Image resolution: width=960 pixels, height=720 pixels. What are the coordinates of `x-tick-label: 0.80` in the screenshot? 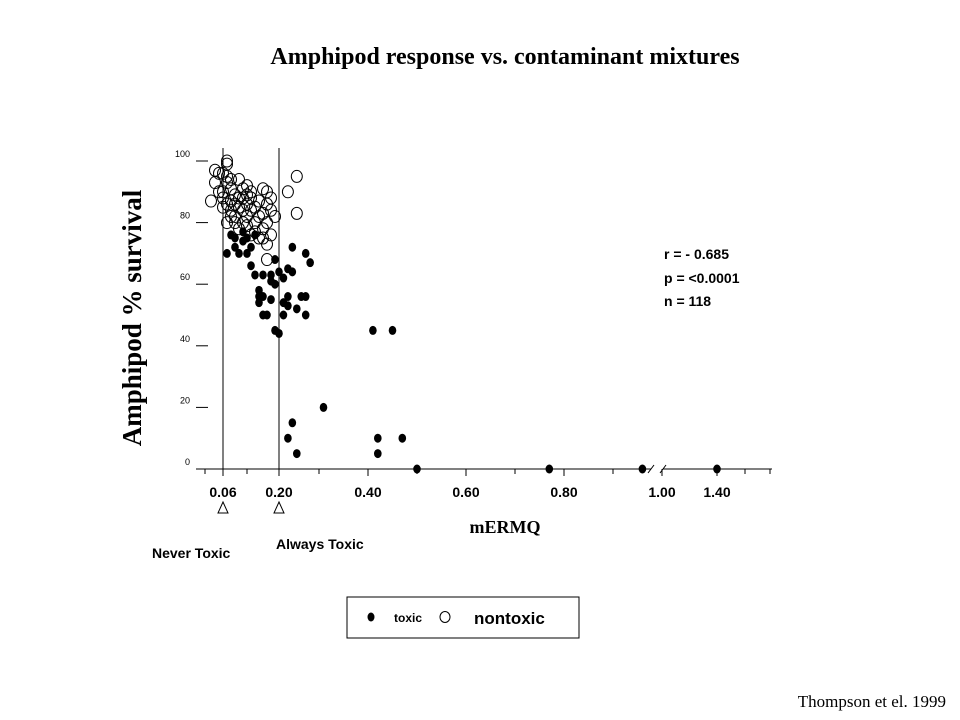 It's located at (563, 492).